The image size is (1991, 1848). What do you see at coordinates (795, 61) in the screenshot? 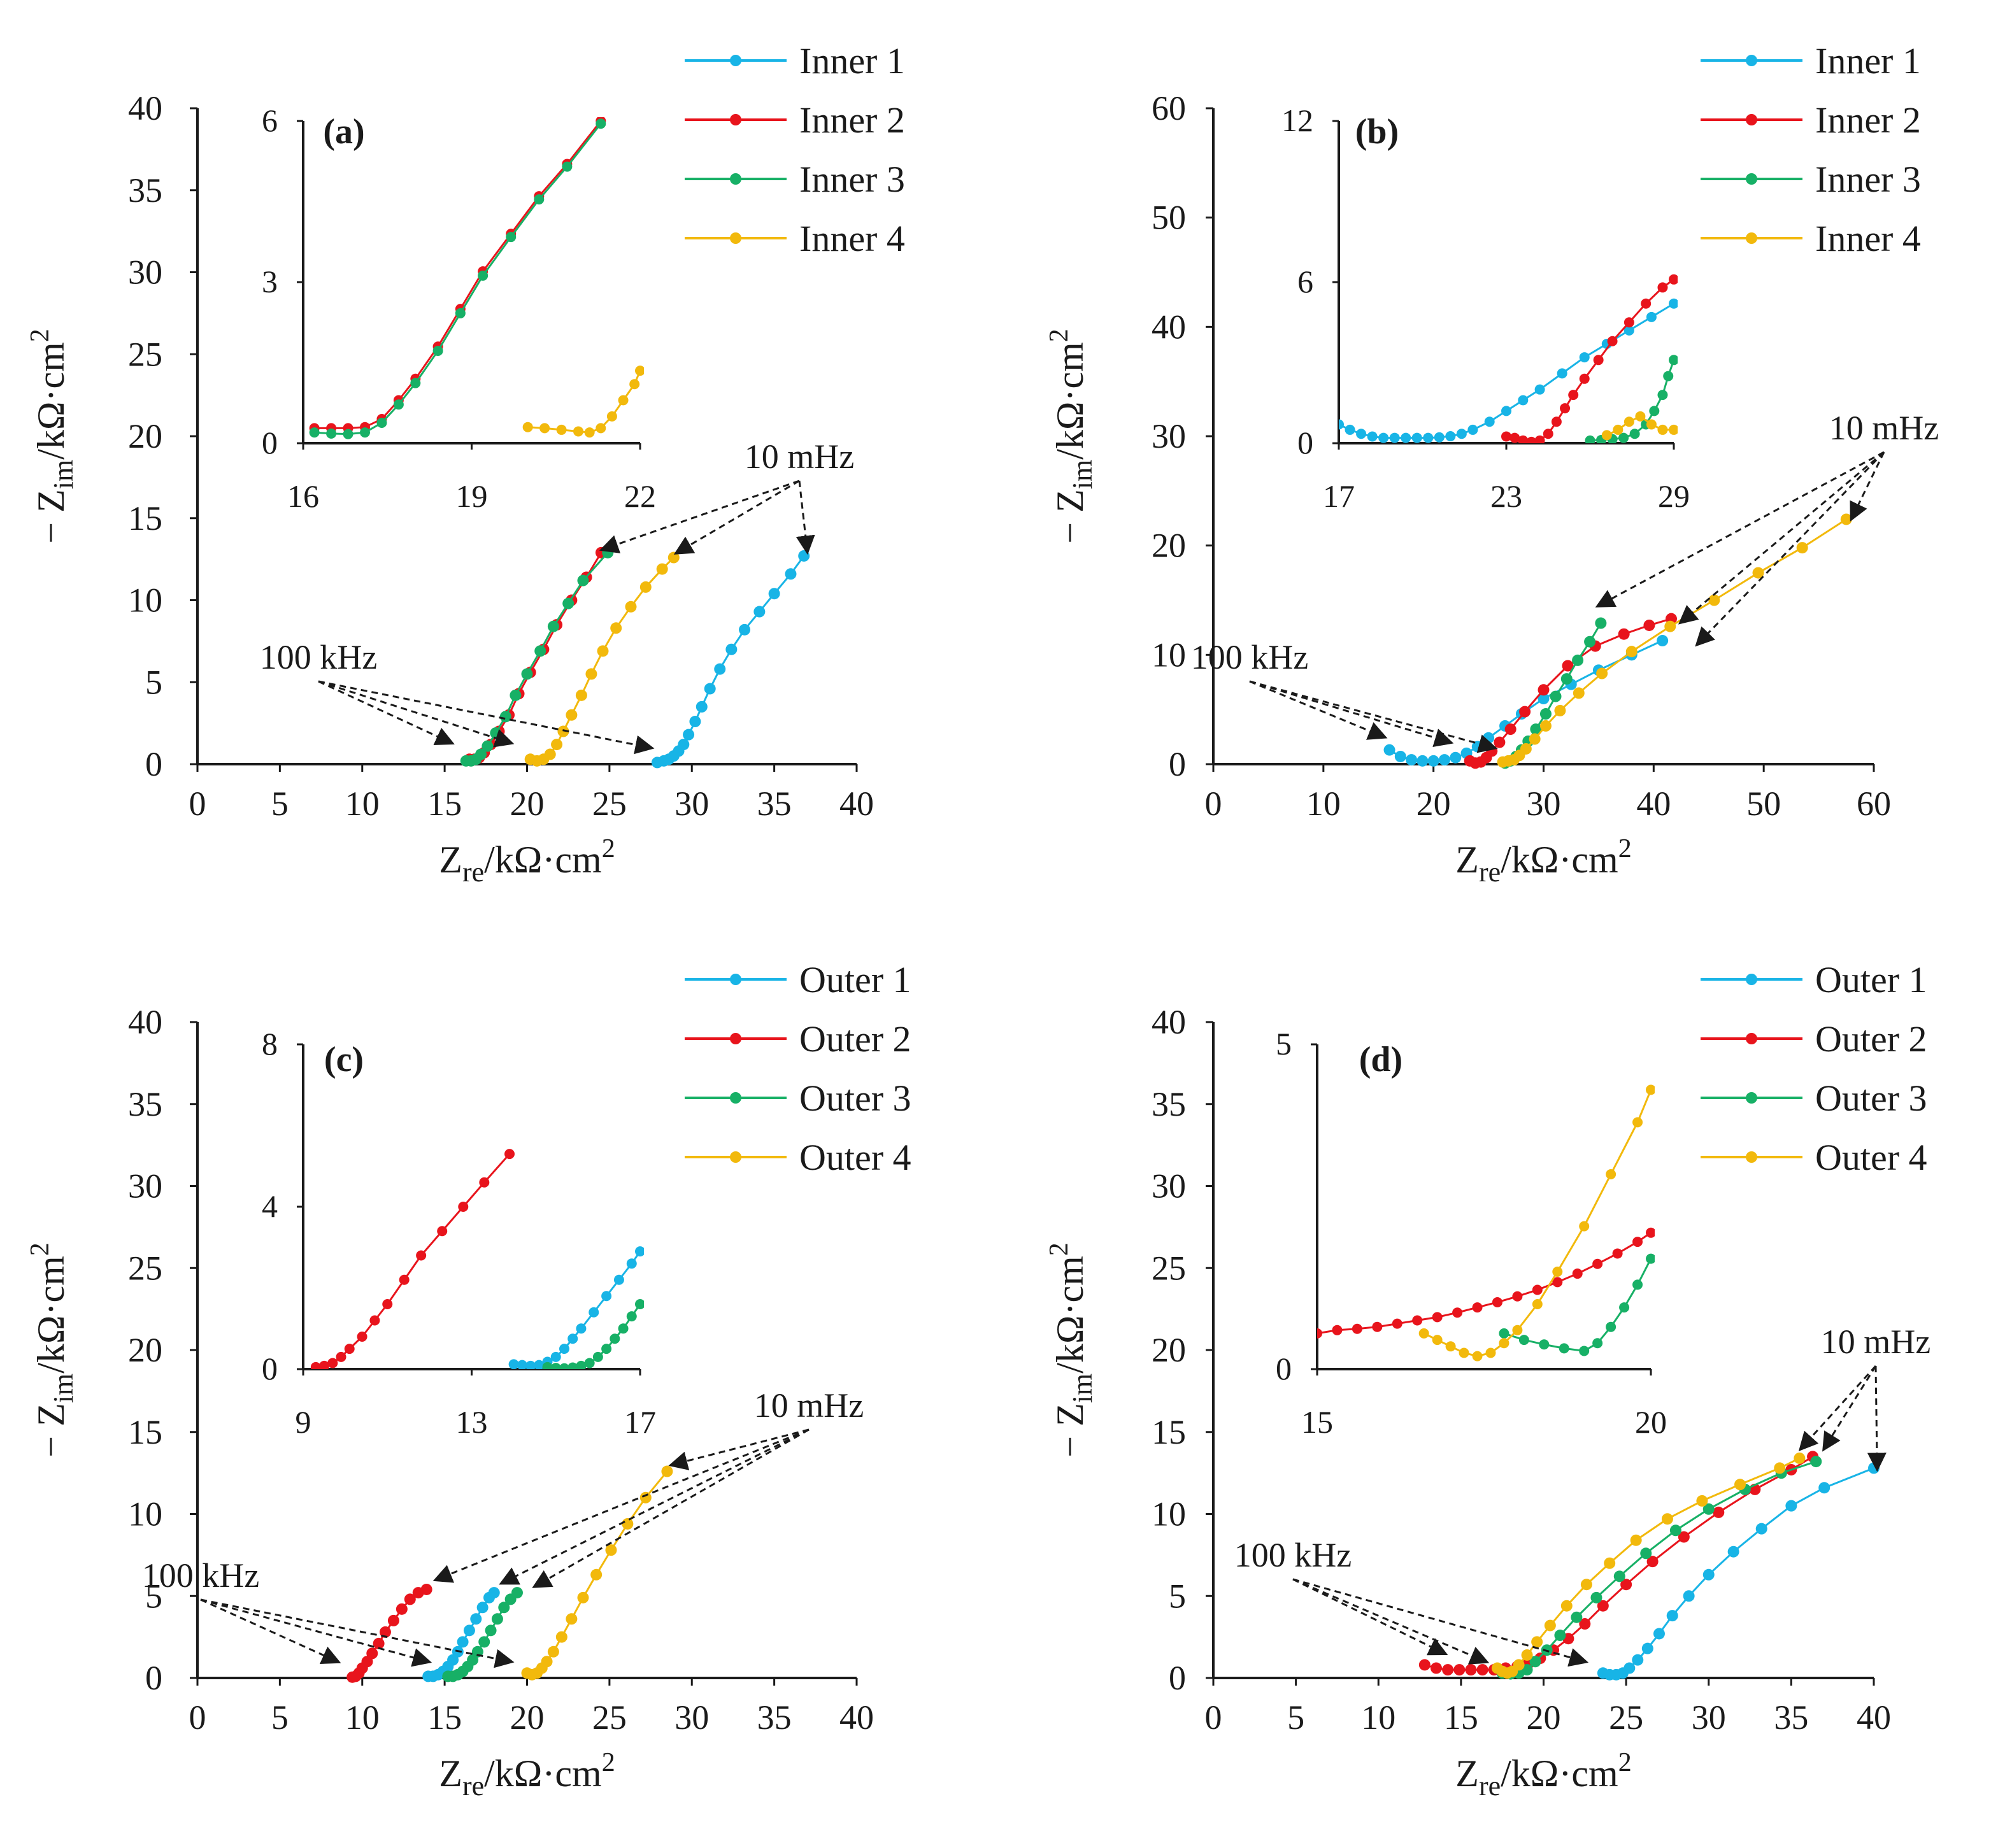
I see `legend-entry-inner-1: Inner 1` at bounding box center [795, 61].